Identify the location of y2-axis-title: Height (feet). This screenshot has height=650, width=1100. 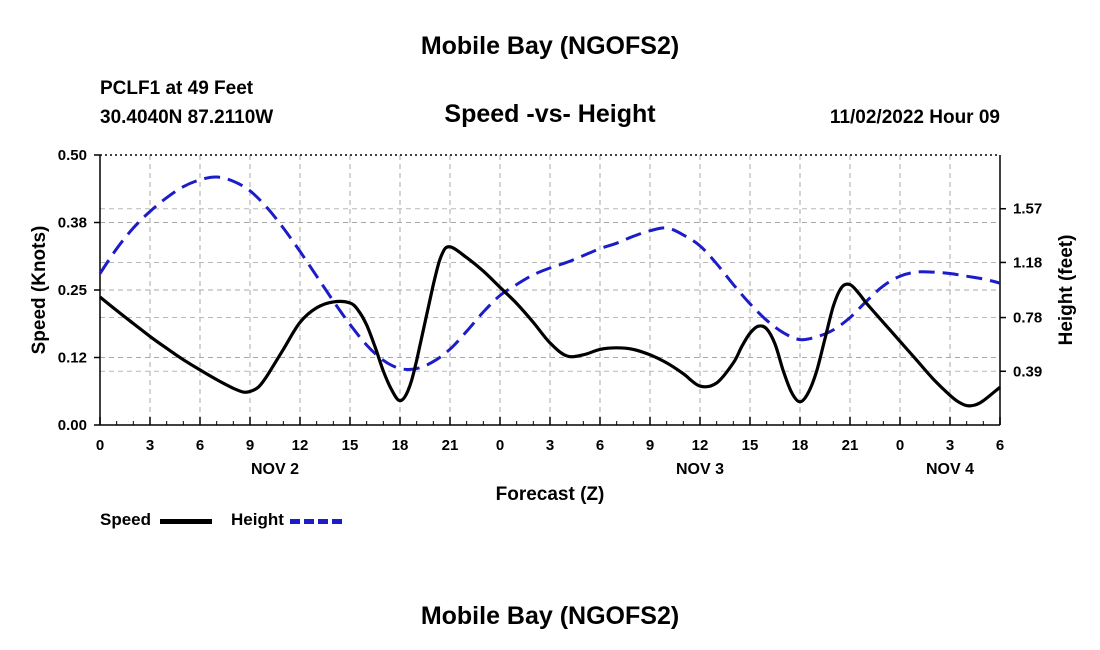
(1066, 290).